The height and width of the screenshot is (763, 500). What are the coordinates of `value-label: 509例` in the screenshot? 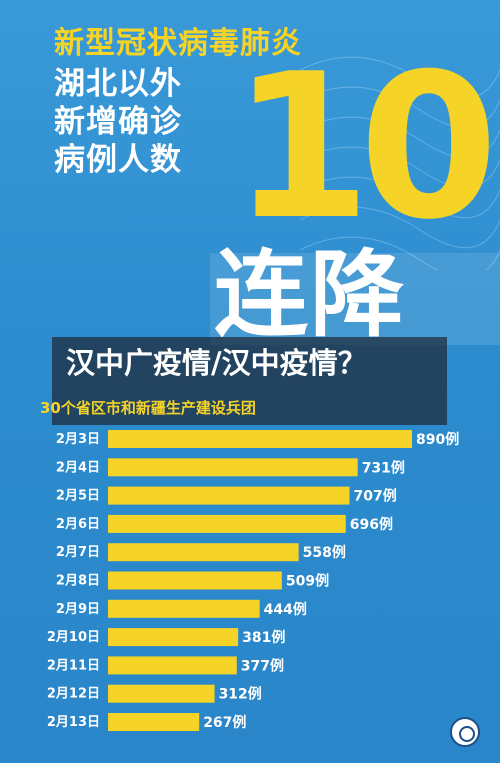 It's located at (307, 581).